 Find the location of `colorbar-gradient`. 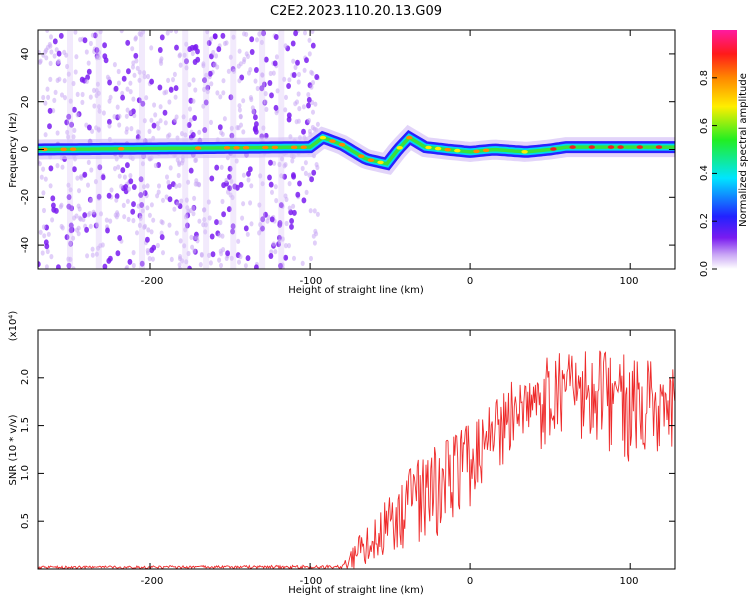

colorbar-gradient is located at coordinates (724, 149).